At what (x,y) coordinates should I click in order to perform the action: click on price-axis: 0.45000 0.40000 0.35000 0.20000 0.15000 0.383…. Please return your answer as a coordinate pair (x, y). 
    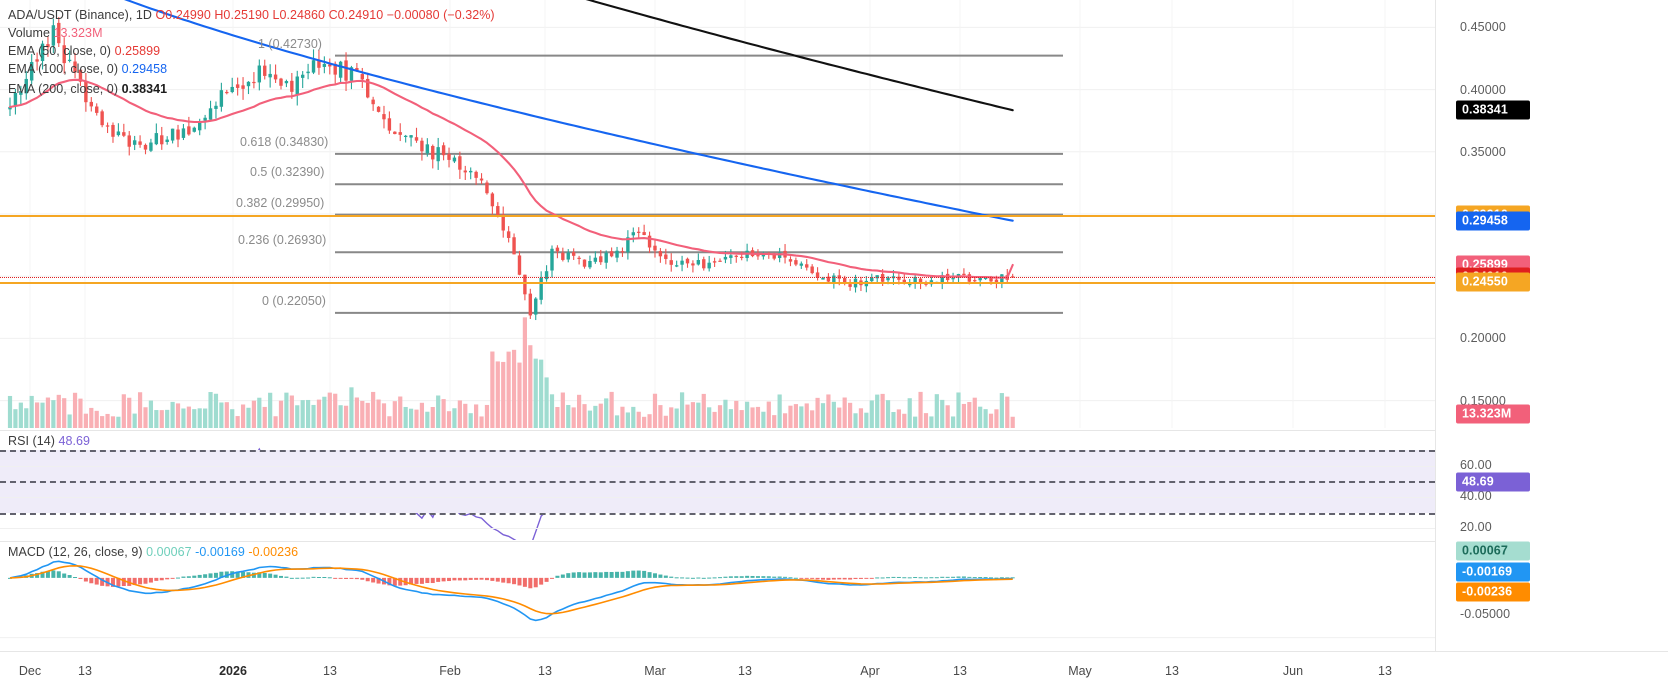
    Looking at the image, I should click on (1551, 346).